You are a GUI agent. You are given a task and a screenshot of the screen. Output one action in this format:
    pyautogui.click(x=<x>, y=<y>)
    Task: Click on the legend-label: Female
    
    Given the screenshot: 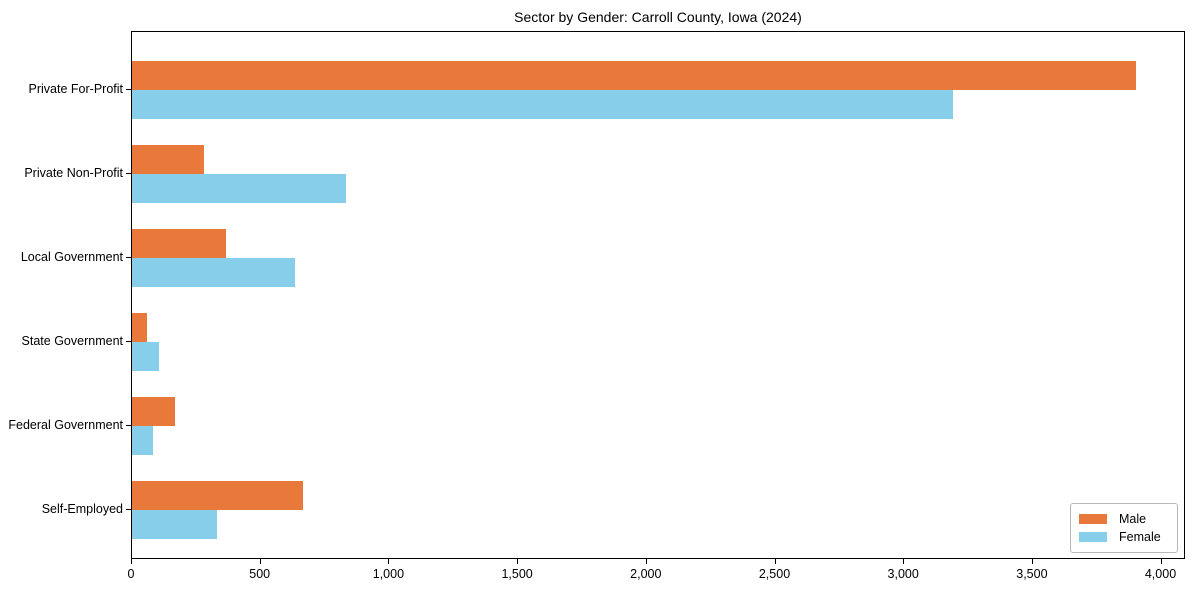 What is the action you would take?
    pyautogui.click(x=1140, y=537)
    